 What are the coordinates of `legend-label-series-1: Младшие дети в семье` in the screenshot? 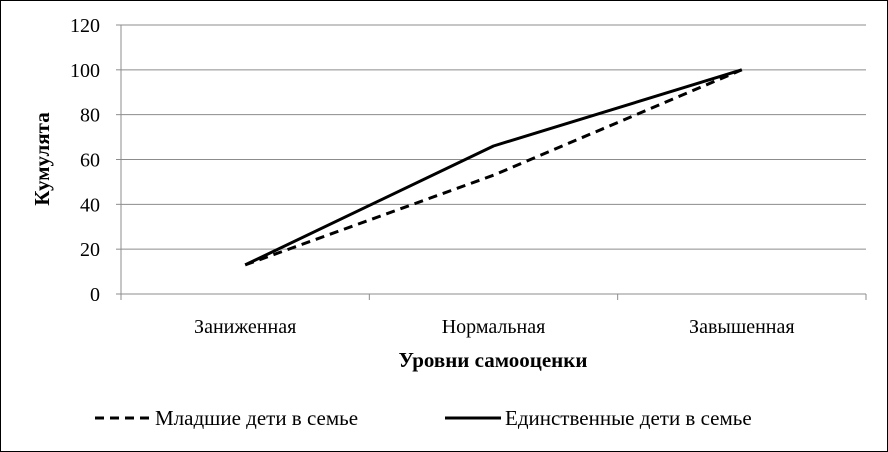 It's located at (256, 418).